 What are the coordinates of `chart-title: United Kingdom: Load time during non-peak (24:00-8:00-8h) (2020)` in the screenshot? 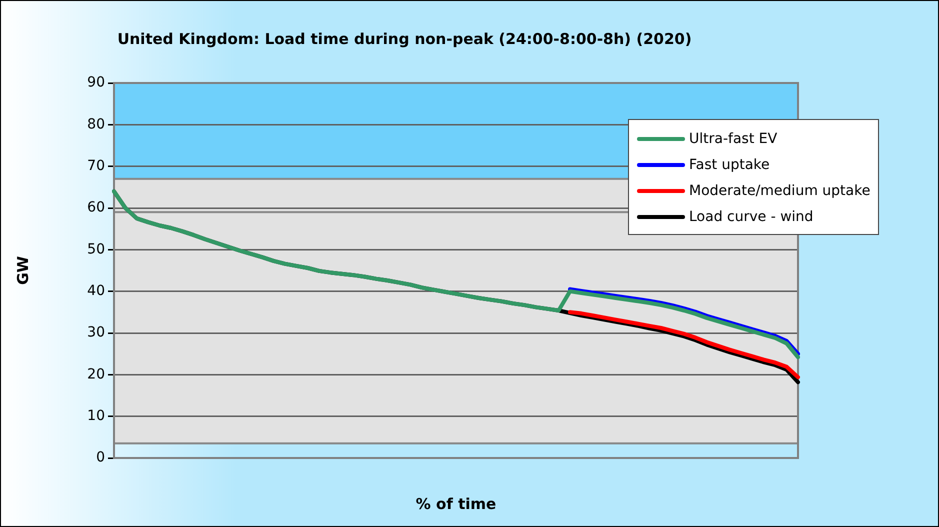 It's located at (404, 39).